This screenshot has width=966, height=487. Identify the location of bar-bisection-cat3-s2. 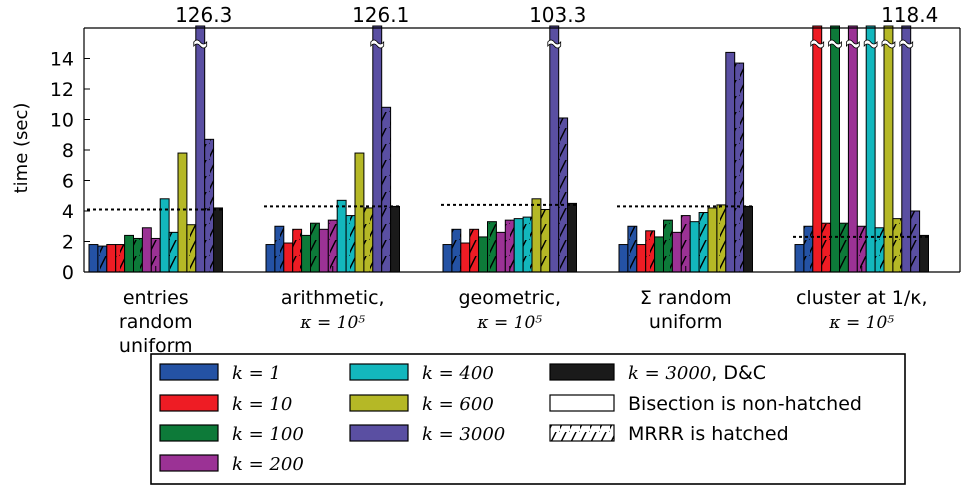
(659, 254).